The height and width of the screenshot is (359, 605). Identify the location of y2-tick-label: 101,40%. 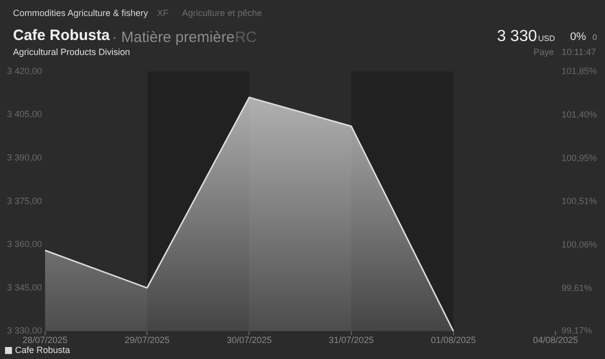
(579, 115).